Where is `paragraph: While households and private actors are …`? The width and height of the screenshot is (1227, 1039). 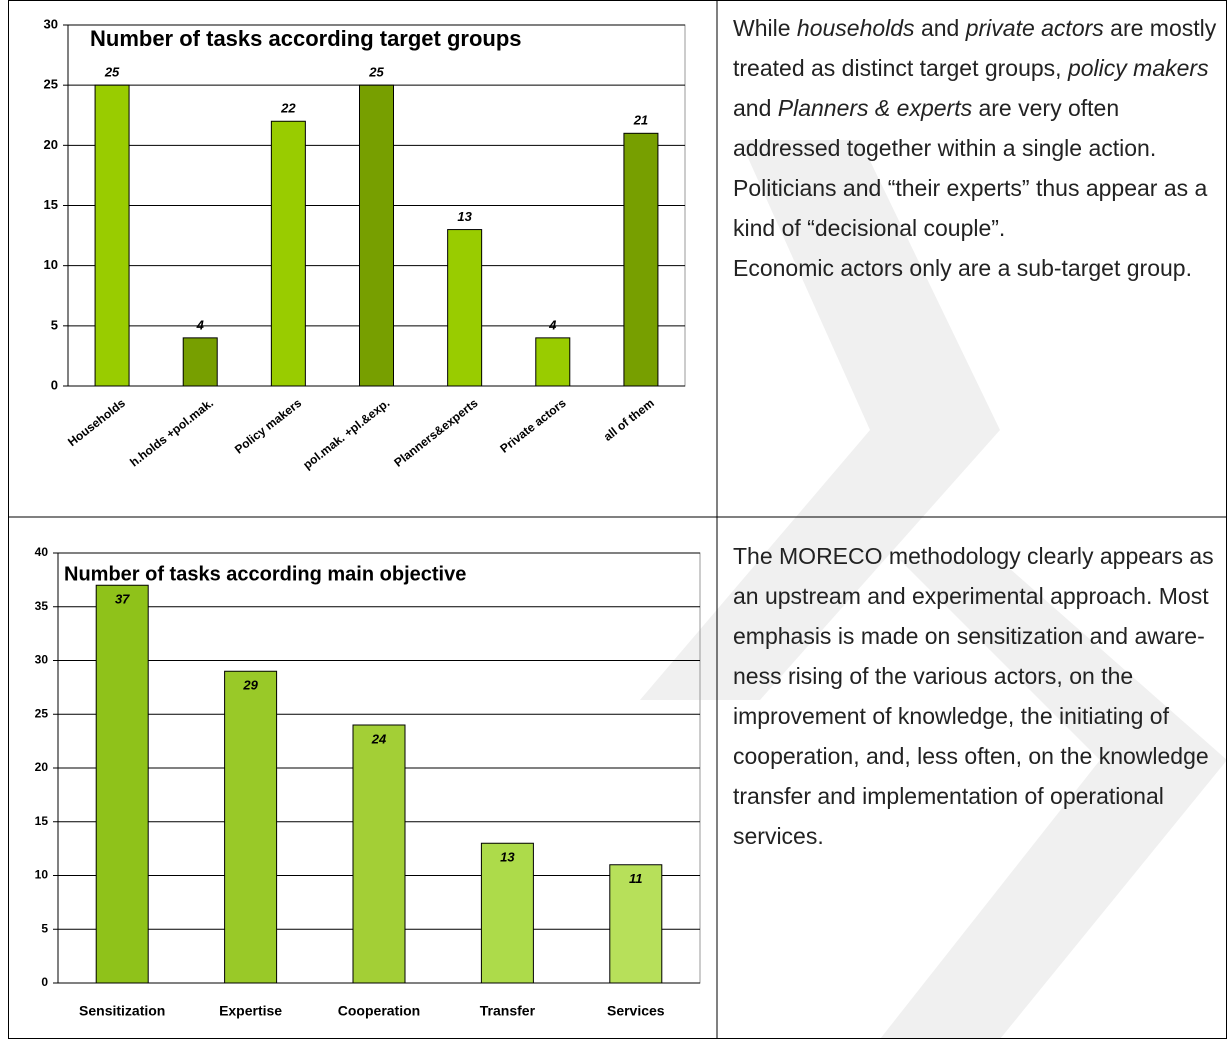 paragraph: While households and private actors are … is located at coordinates (976, 128).